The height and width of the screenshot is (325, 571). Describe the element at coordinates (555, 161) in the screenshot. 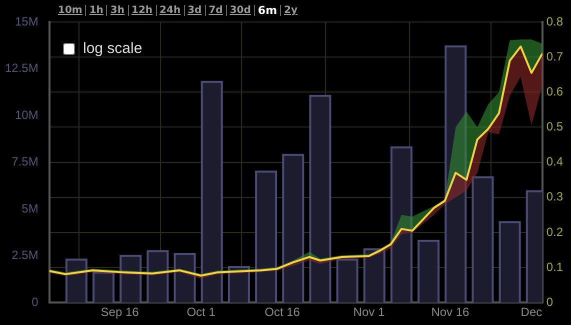

I see `y2-tick-label: 0.4` at that location.